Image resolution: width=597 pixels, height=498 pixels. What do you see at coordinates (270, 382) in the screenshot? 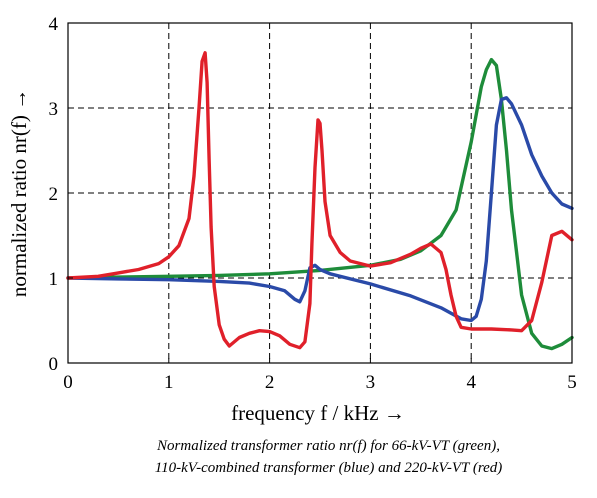
I see `x-tick-label: 2` at bounding box center [270, 382].